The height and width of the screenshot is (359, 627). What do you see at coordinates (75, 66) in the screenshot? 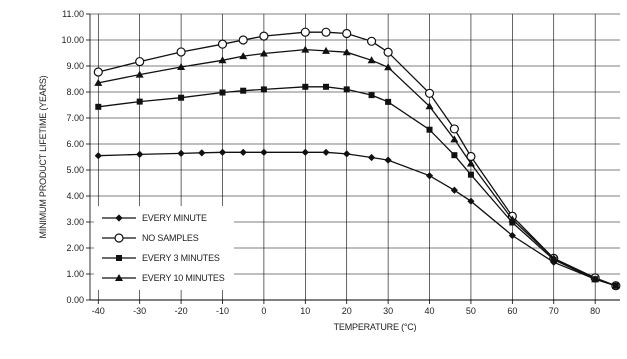
I see `y-tick-label: 9.00` at bounding box center [75, 66].